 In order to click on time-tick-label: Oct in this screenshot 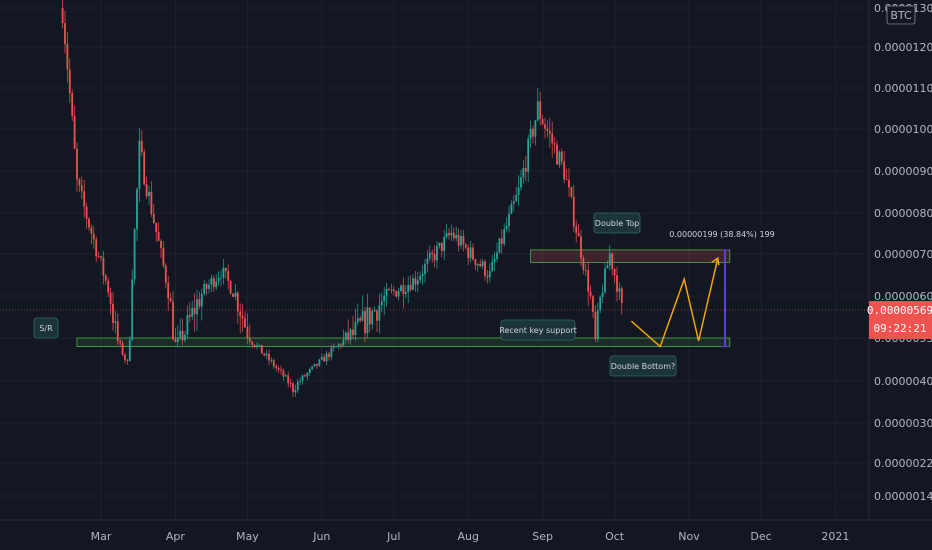, I will do `click(615, 536)`.